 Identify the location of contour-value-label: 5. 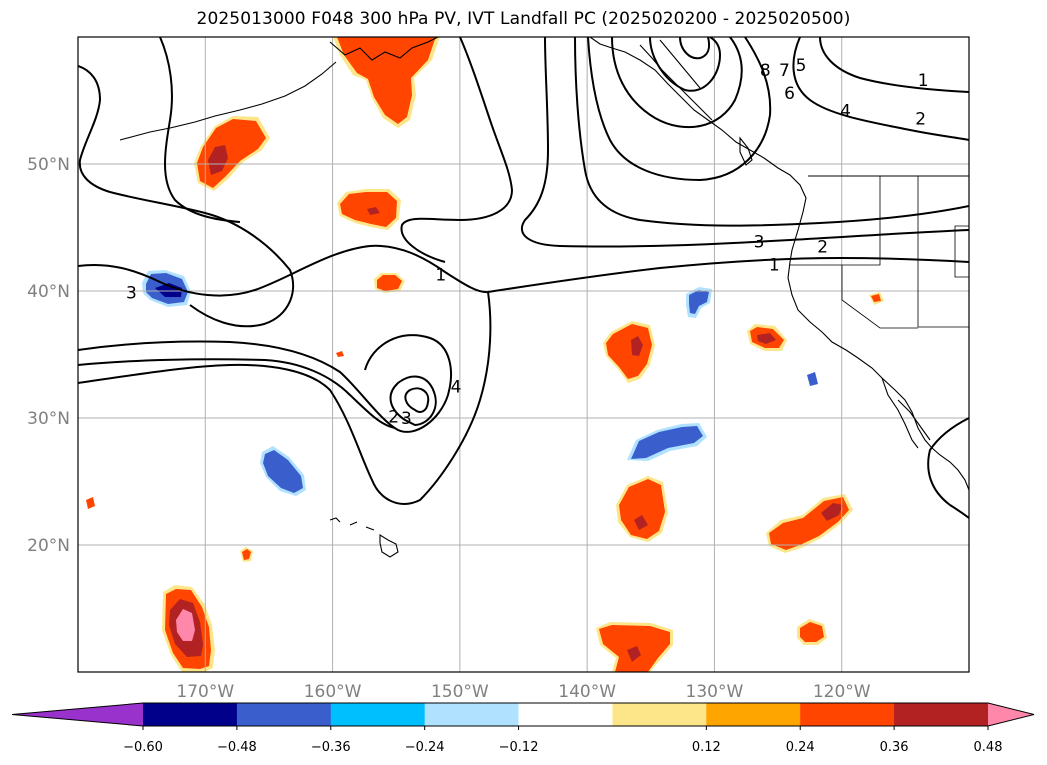
(801, 66).